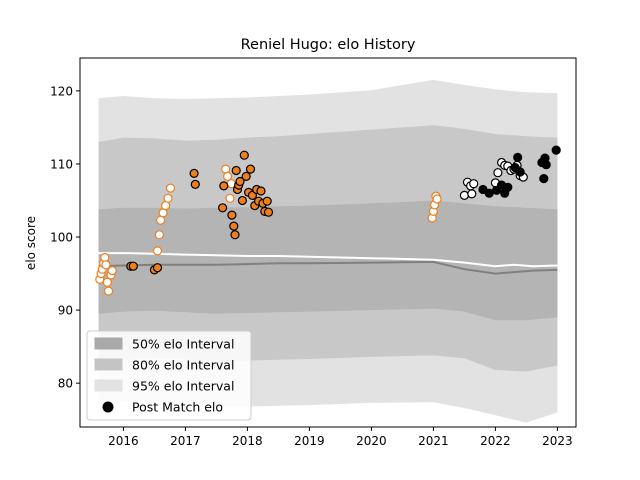 The height and width of the screenshot is (480, 640). I want to click on legend-marker, so click(108, 407).